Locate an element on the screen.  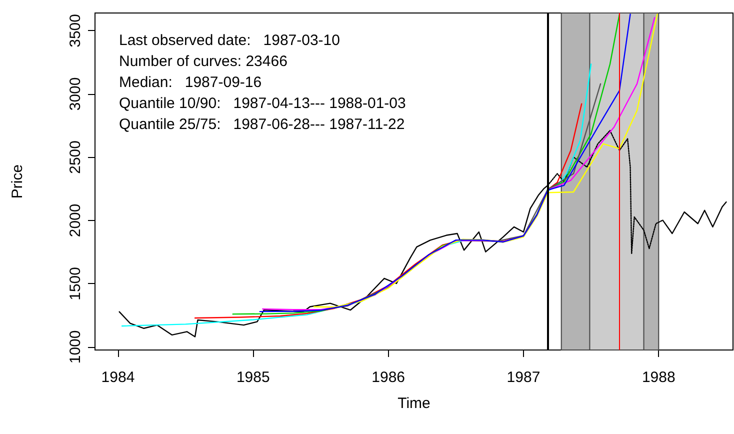
annotation: Last observed date: 1987-03-10 is located at coordinates (229, 40).